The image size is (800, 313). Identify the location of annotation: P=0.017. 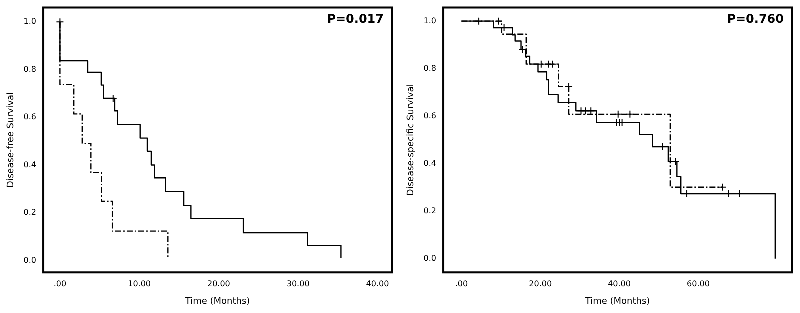
(355, 19).